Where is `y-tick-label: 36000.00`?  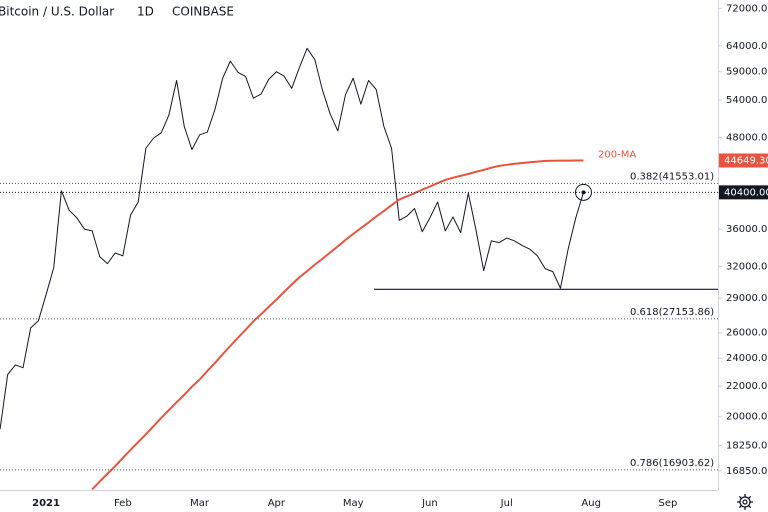 y-tick-label: 36000.00 is located at coordinates (747, 229).